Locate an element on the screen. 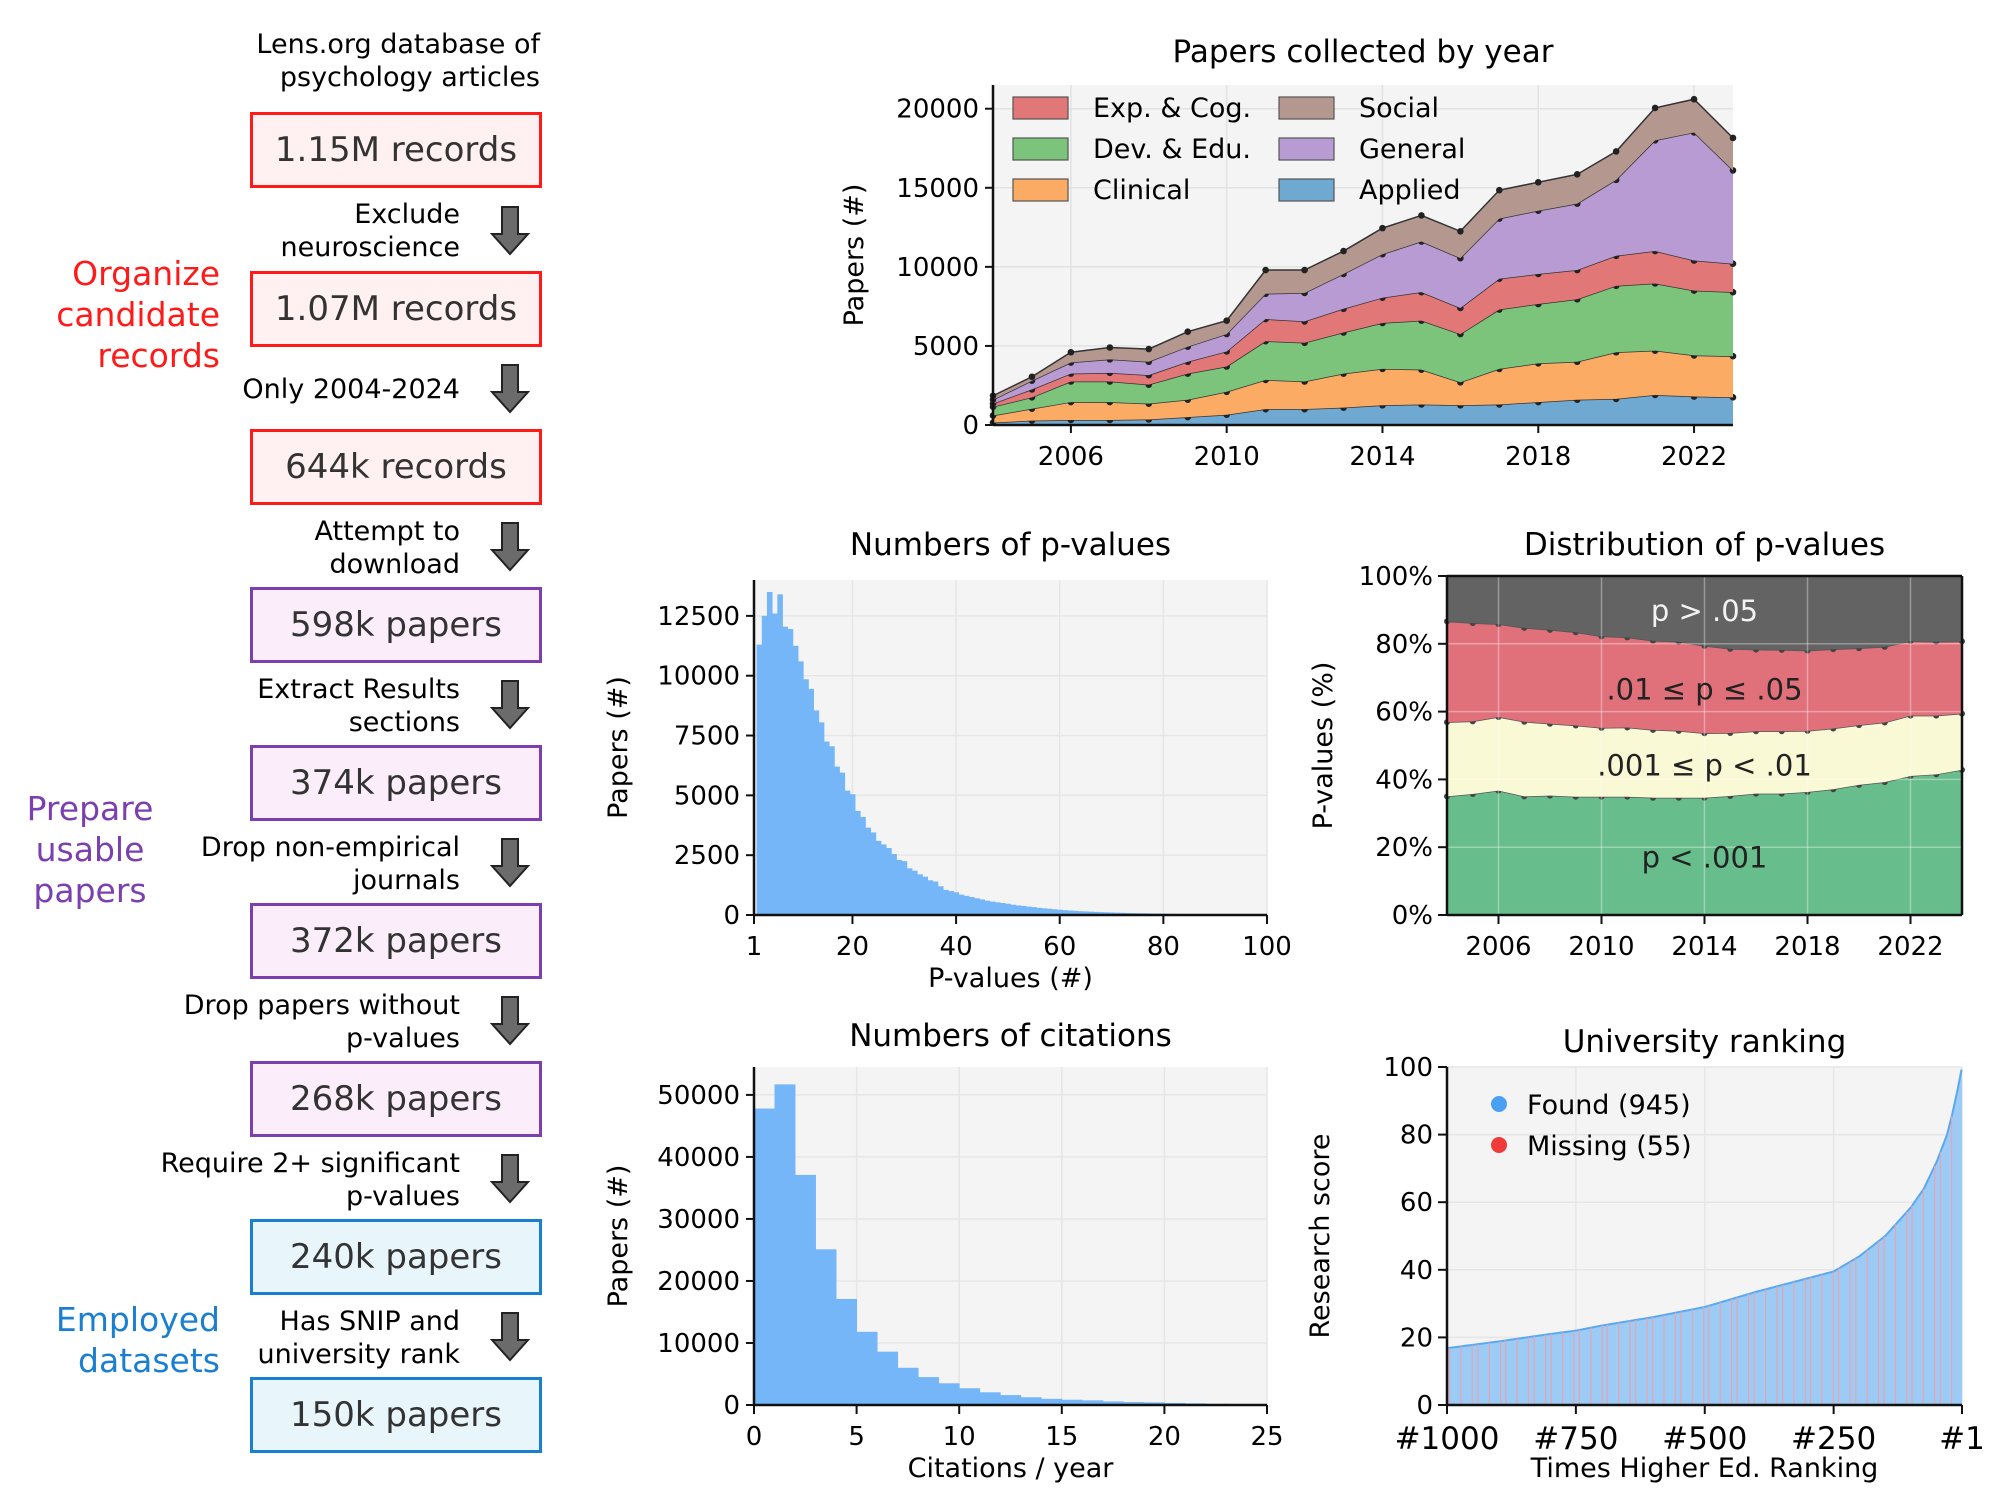 This screenshot has width=2000, height=1493. y-tick-label: 20 is located at coordinates (1416, 1338).